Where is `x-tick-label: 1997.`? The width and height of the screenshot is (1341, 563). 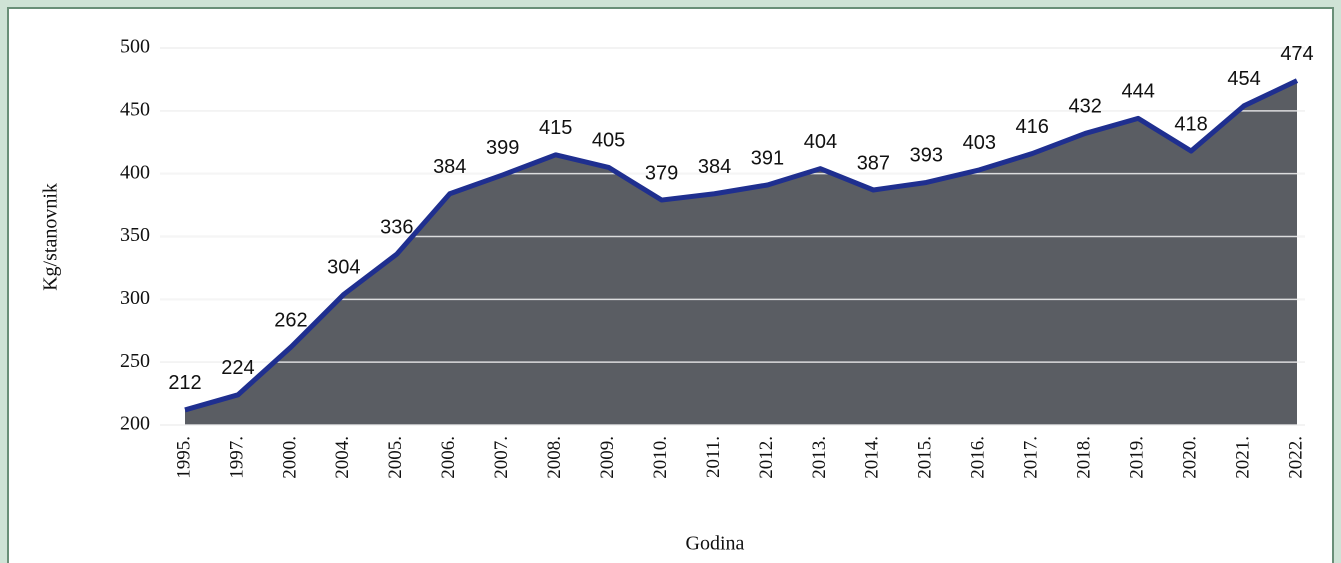 x-tick-label: 1997. is located at coordinates (236, 457).